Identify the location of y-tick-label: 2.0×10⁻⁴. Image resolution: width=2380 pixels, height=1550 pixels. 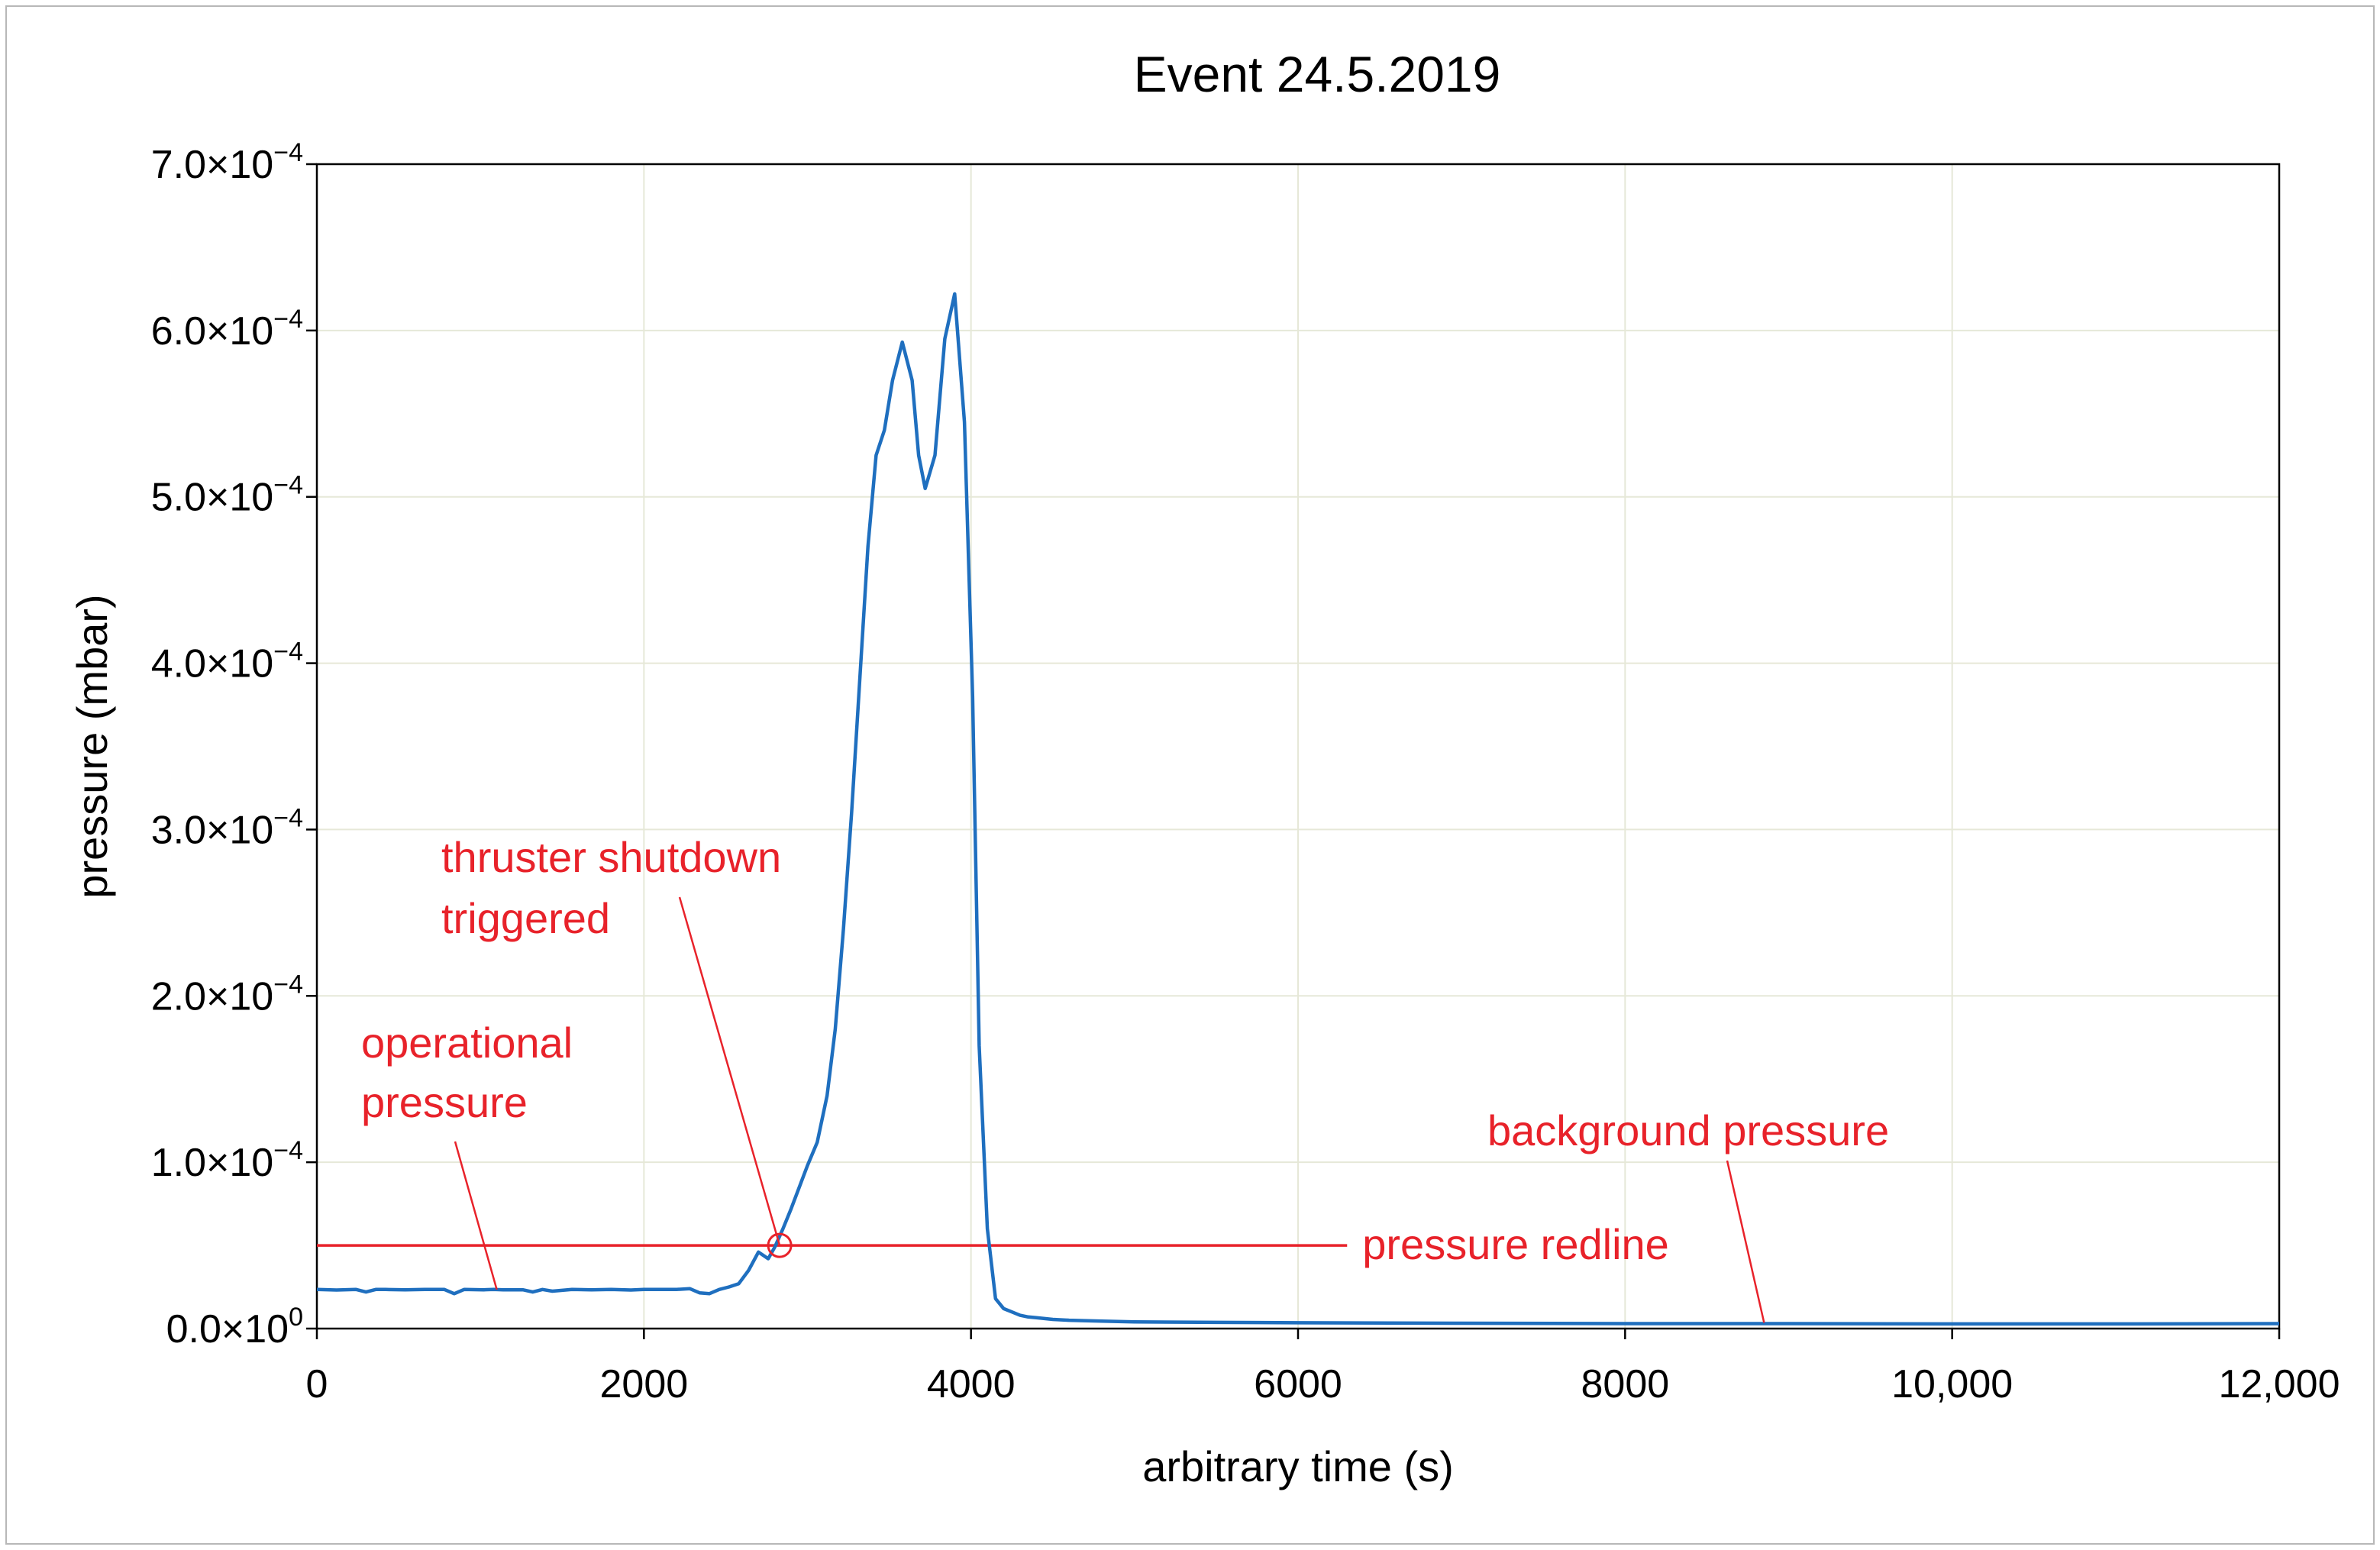
(227, 994).